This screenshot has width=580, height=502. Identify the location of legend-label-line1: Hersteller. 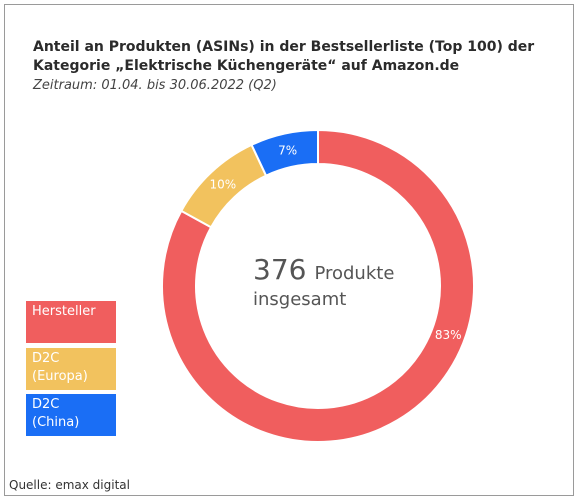
(64, 311).